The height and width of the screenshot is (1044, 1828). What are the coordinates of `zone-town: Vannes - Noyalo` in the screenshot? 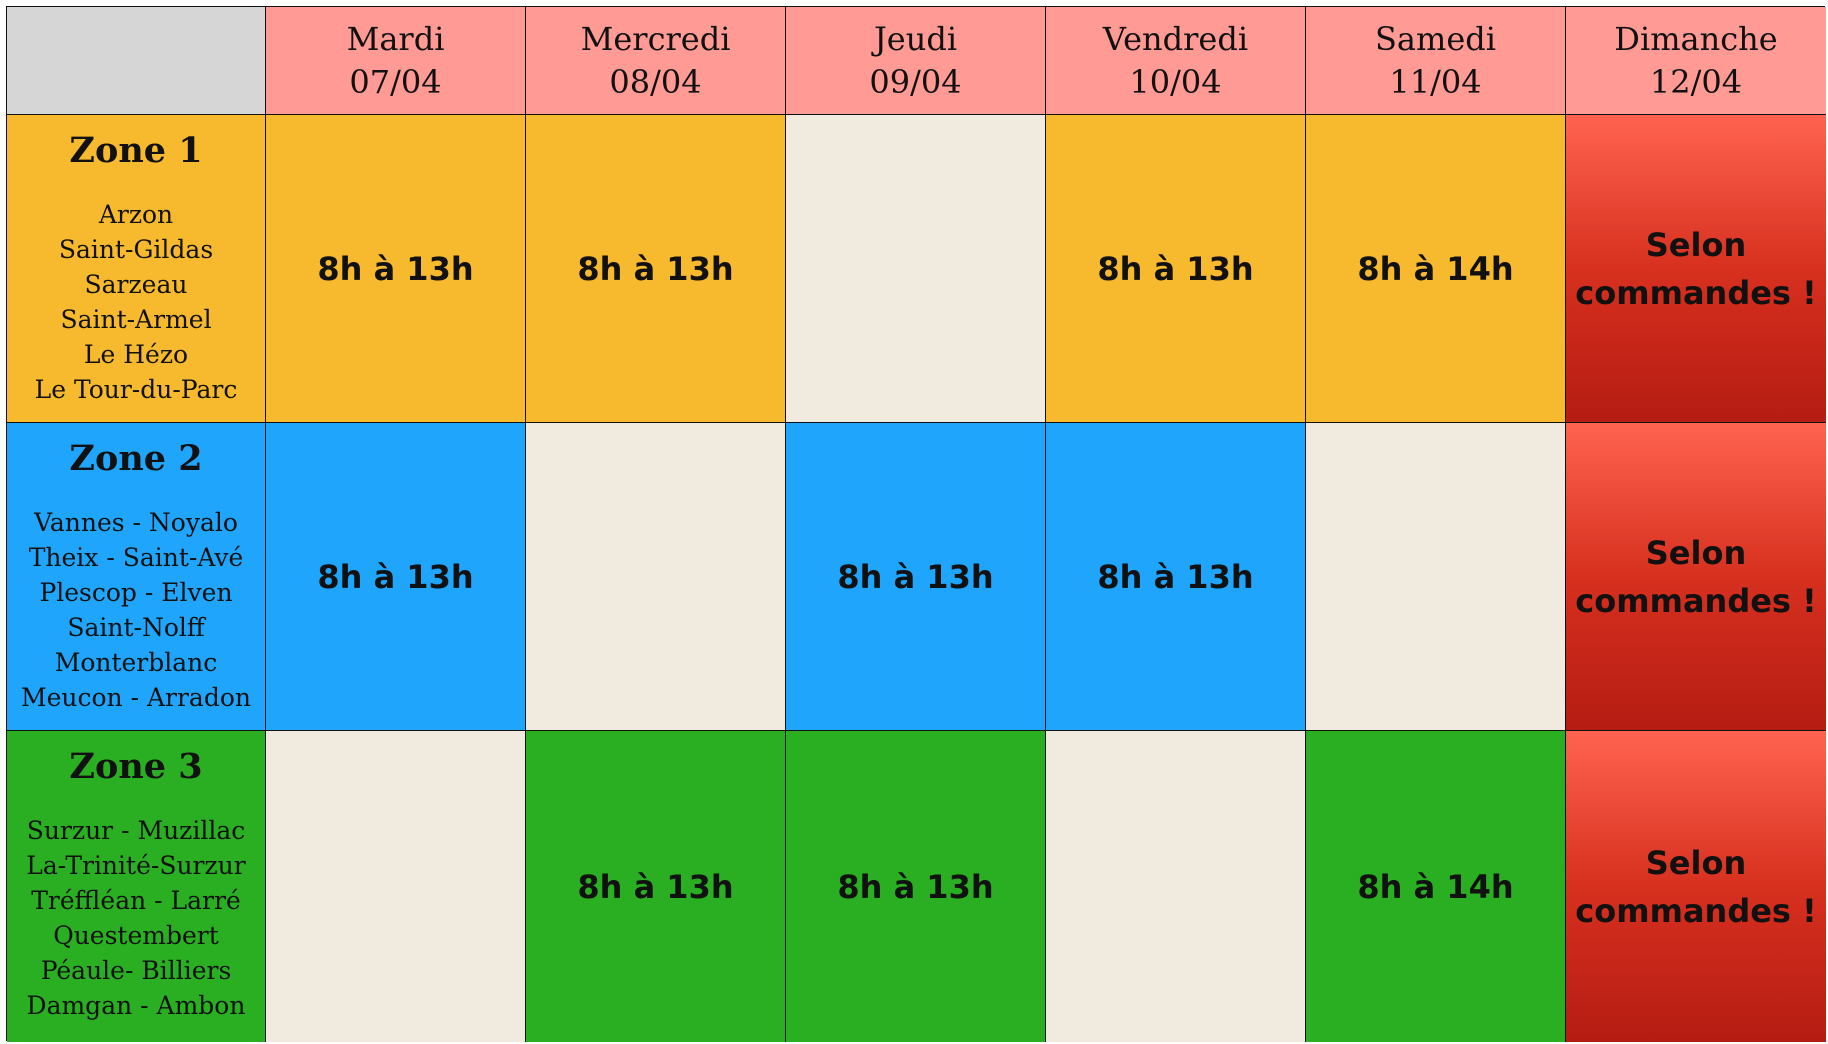 It's located at (136, 522).